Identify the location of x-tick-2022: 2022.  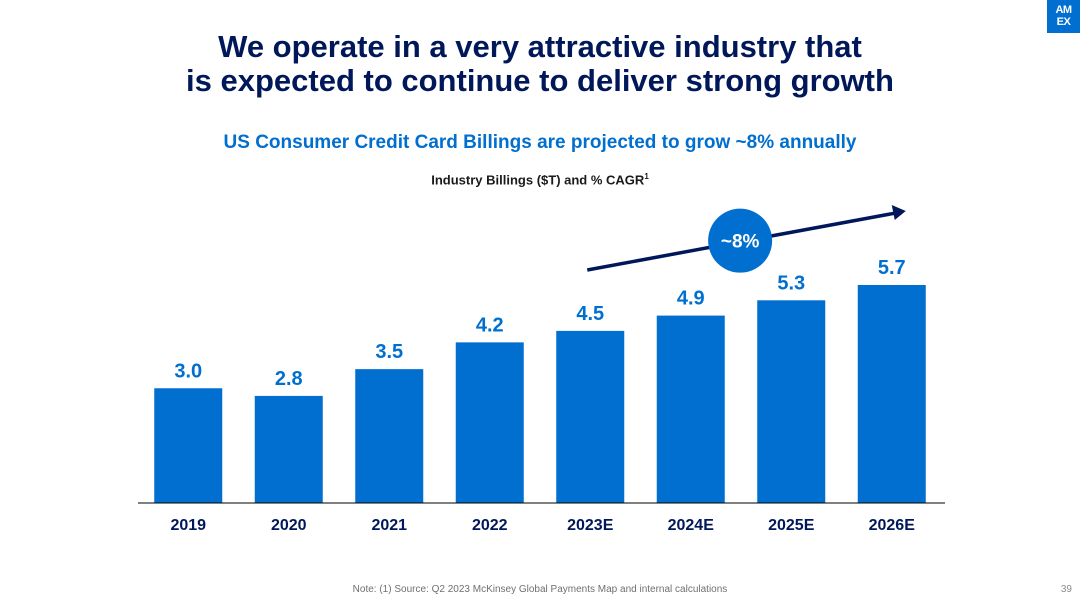
(490, 525).